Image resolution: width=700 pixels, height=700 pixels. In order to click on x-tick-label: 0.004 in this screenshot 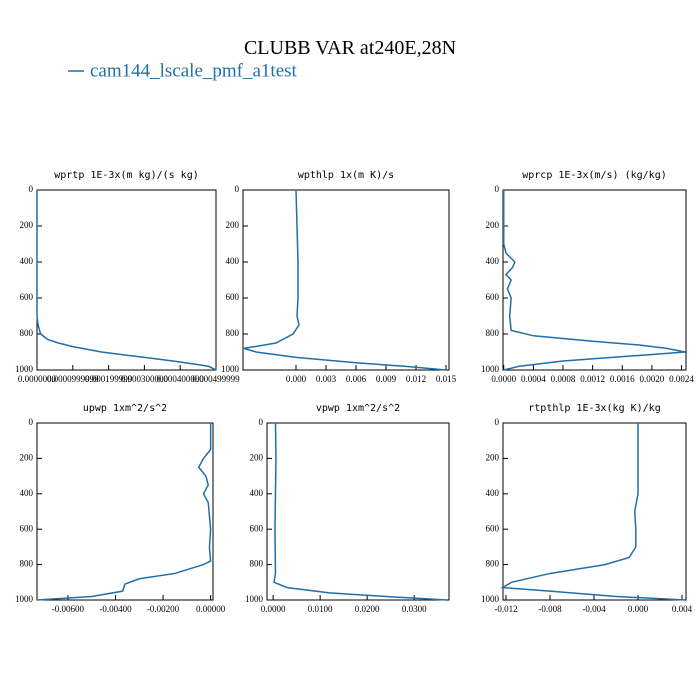, I will do `click(682, 609)`.